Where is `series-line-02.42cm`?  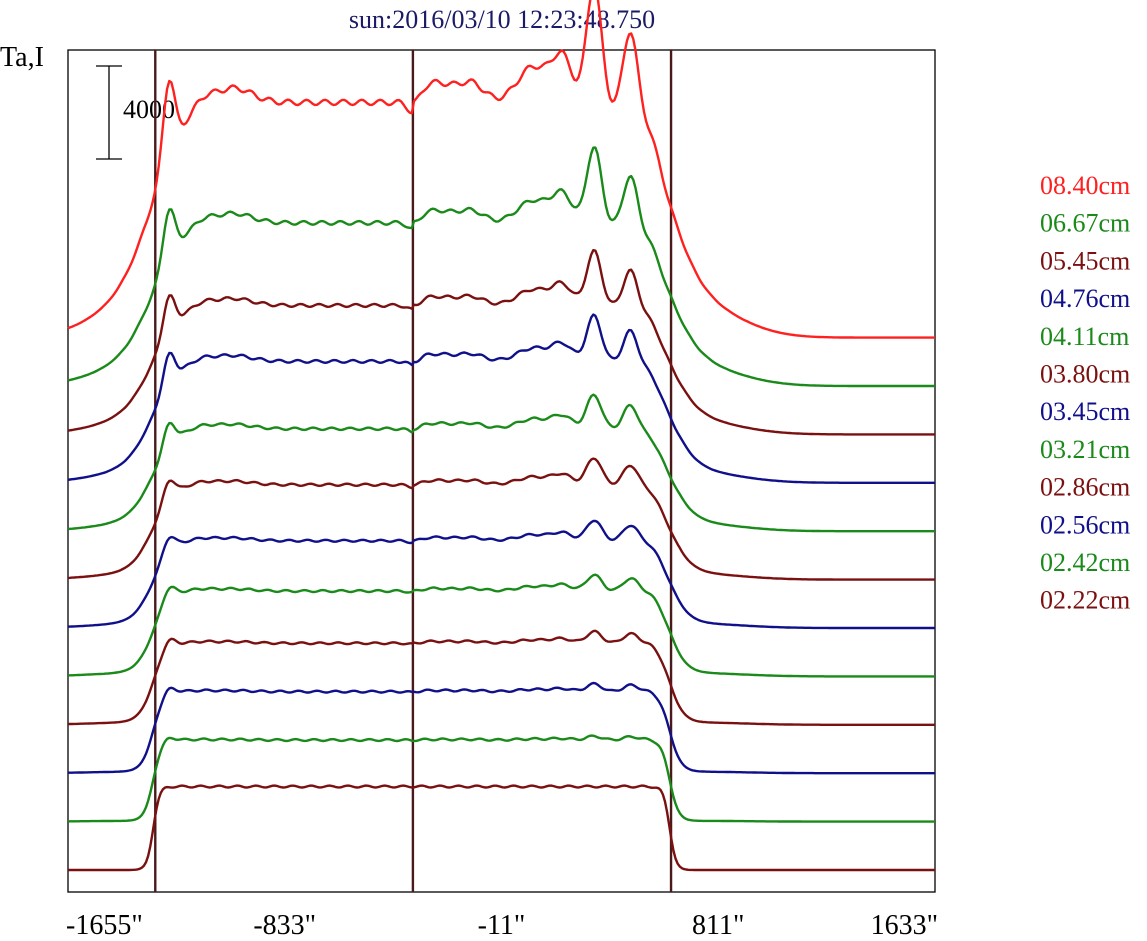
series-line-02.42cm is located at coordinates (501, 778).